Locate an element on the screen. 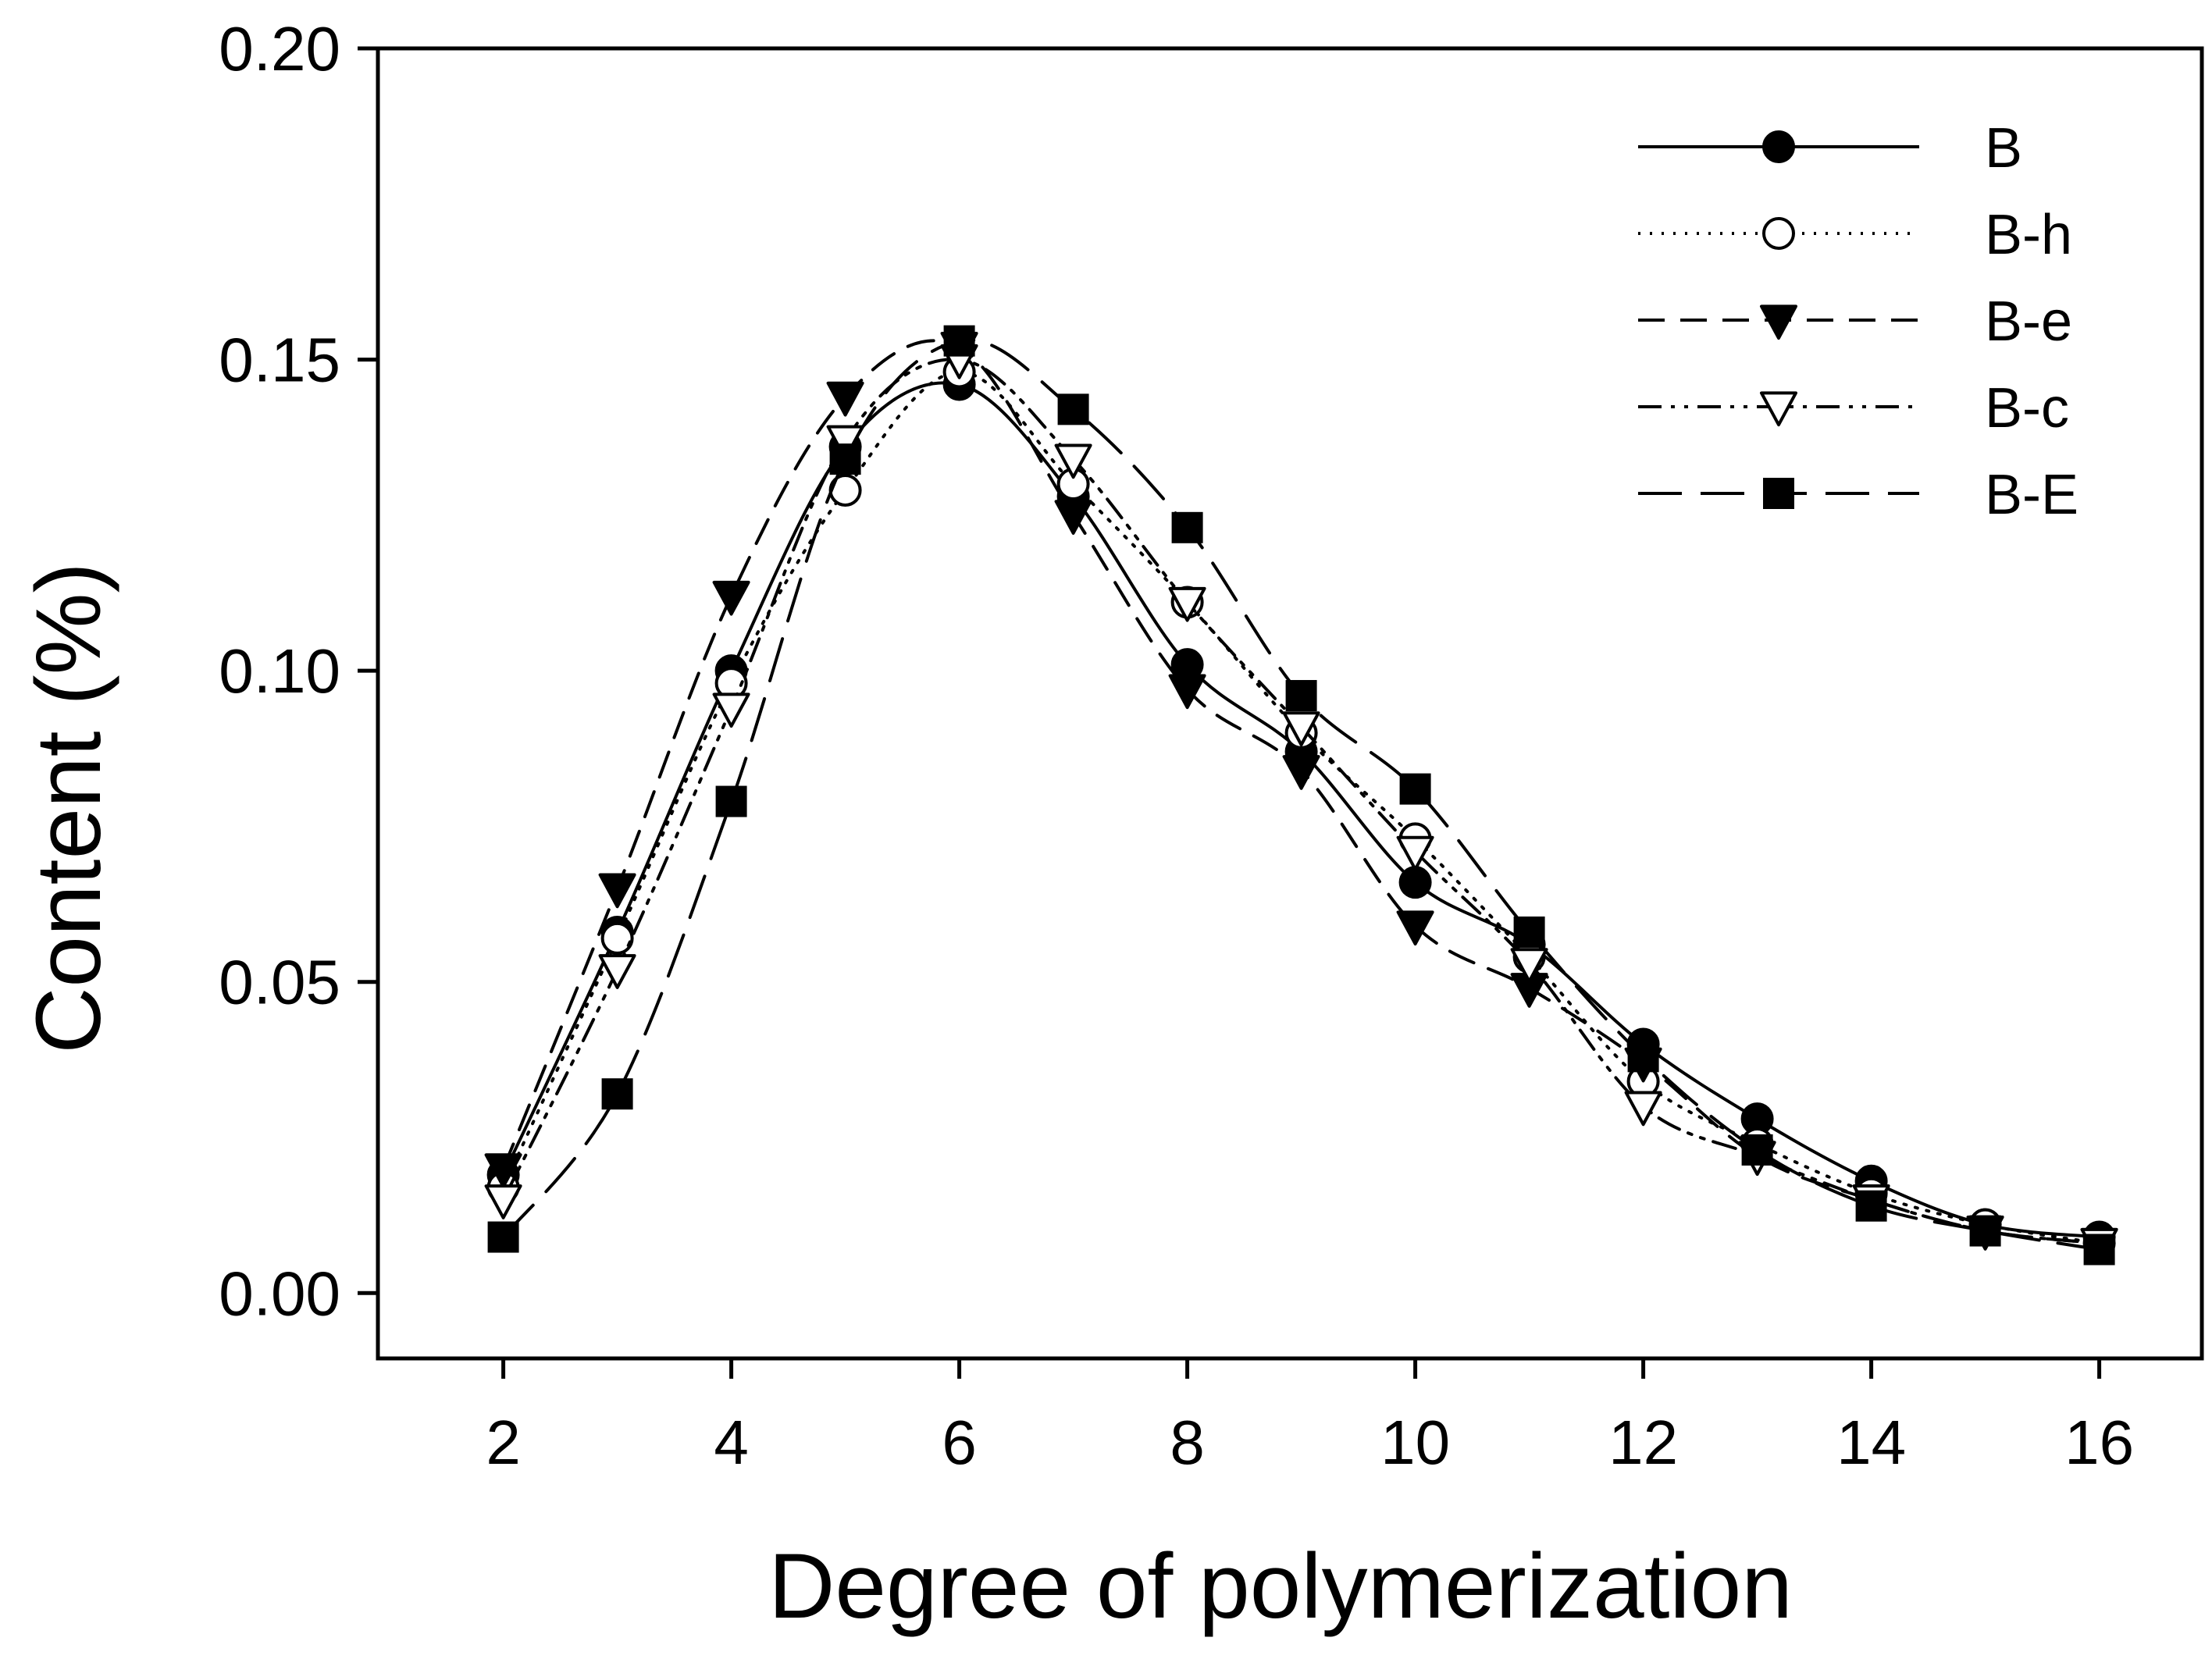  y-tick-label: 0.20 is located at coordinates (279, 49).